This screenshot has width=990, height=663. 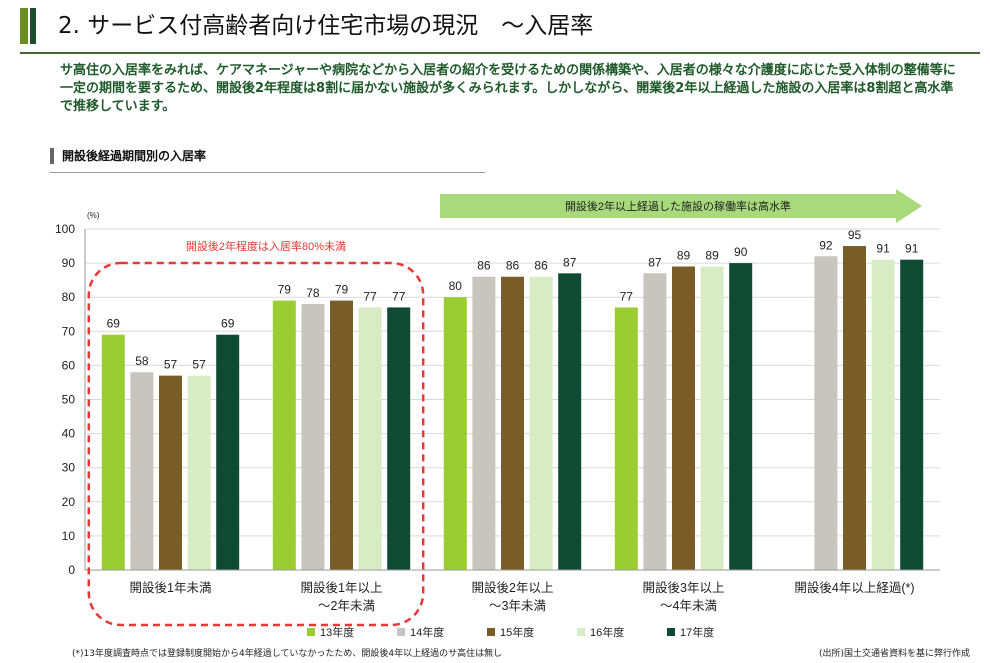 I want to click on data-label: 92, so click(x=826, y=245).